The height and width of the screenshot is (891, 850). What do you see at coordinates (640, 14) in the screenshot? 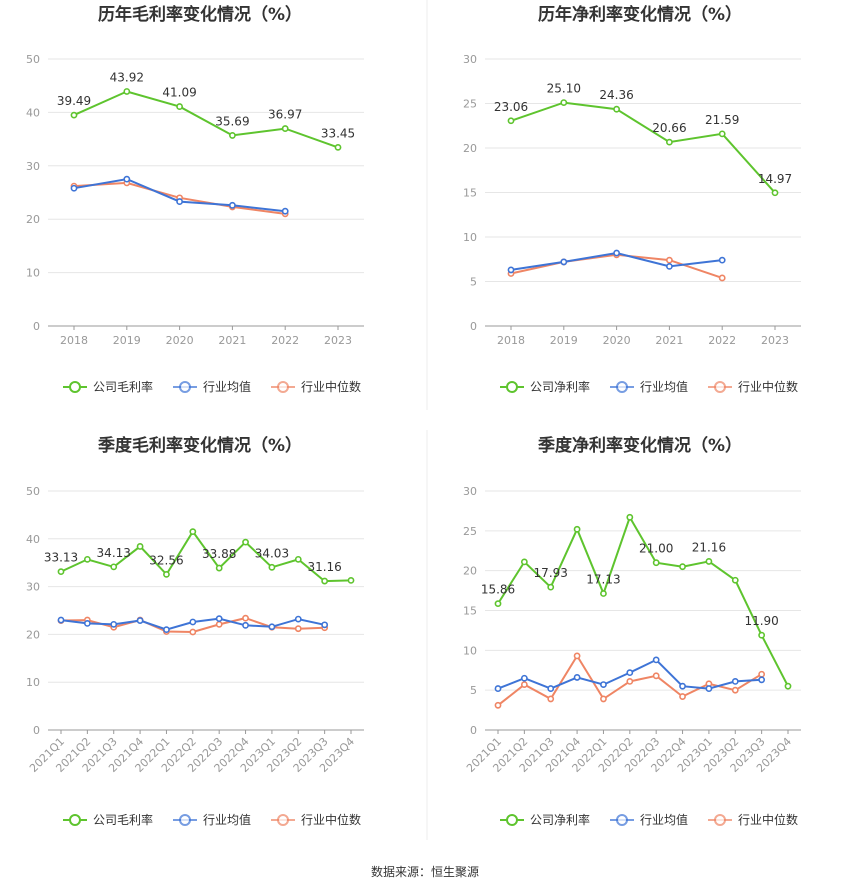
I see `chart-title: 历年净利率变化情况（%）` at bounding box center [640, 14].